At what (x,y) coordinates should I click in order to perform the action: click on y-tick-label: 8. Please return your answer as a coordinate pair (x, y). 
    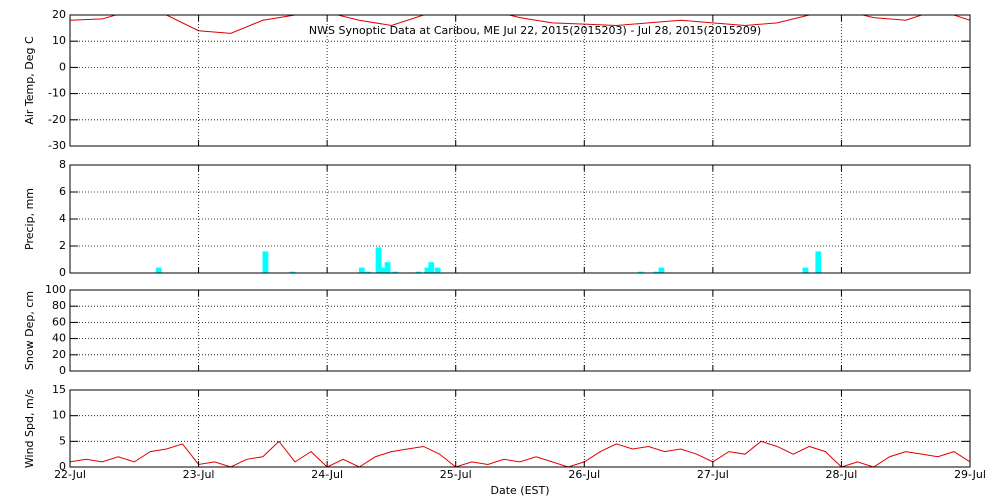
    Looking at the image, I should click on (62, 164).